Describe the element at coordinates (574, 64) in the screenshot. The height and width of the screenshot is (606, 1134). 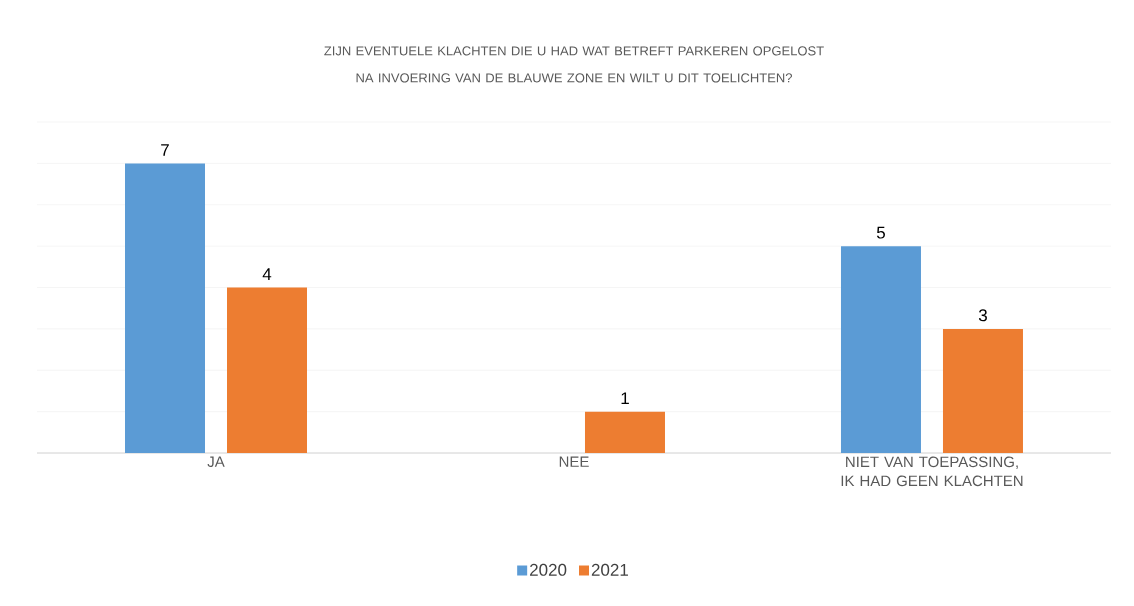
I see `chart-title: ZIJN EVENTUELE KLACHTEN DIE U HAD WAT BETREFT PARKEREN OPGELOST NA INVOERING VAN DE BLAUWE ZONE EN WILT U DIT TOELICHTEN?` at that location.